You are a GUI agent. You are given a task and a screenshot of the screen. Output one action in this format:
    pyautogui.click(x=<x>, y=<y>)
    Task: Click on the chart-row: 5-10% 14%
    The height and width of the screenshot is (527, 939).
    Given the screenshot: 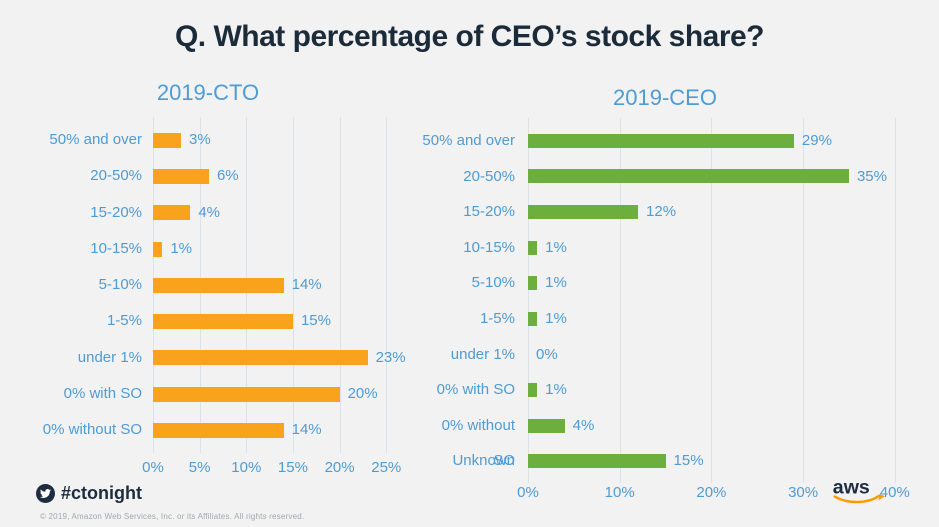 What is the action you would take?
    pyautogui.click(x=217, y=285)
    